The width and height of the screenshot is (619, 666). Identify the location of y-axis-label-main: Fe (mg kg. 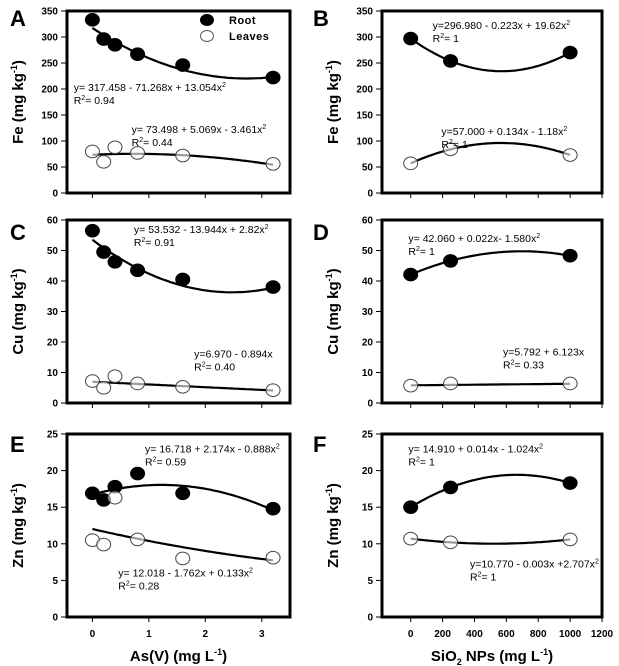
(18, 108).